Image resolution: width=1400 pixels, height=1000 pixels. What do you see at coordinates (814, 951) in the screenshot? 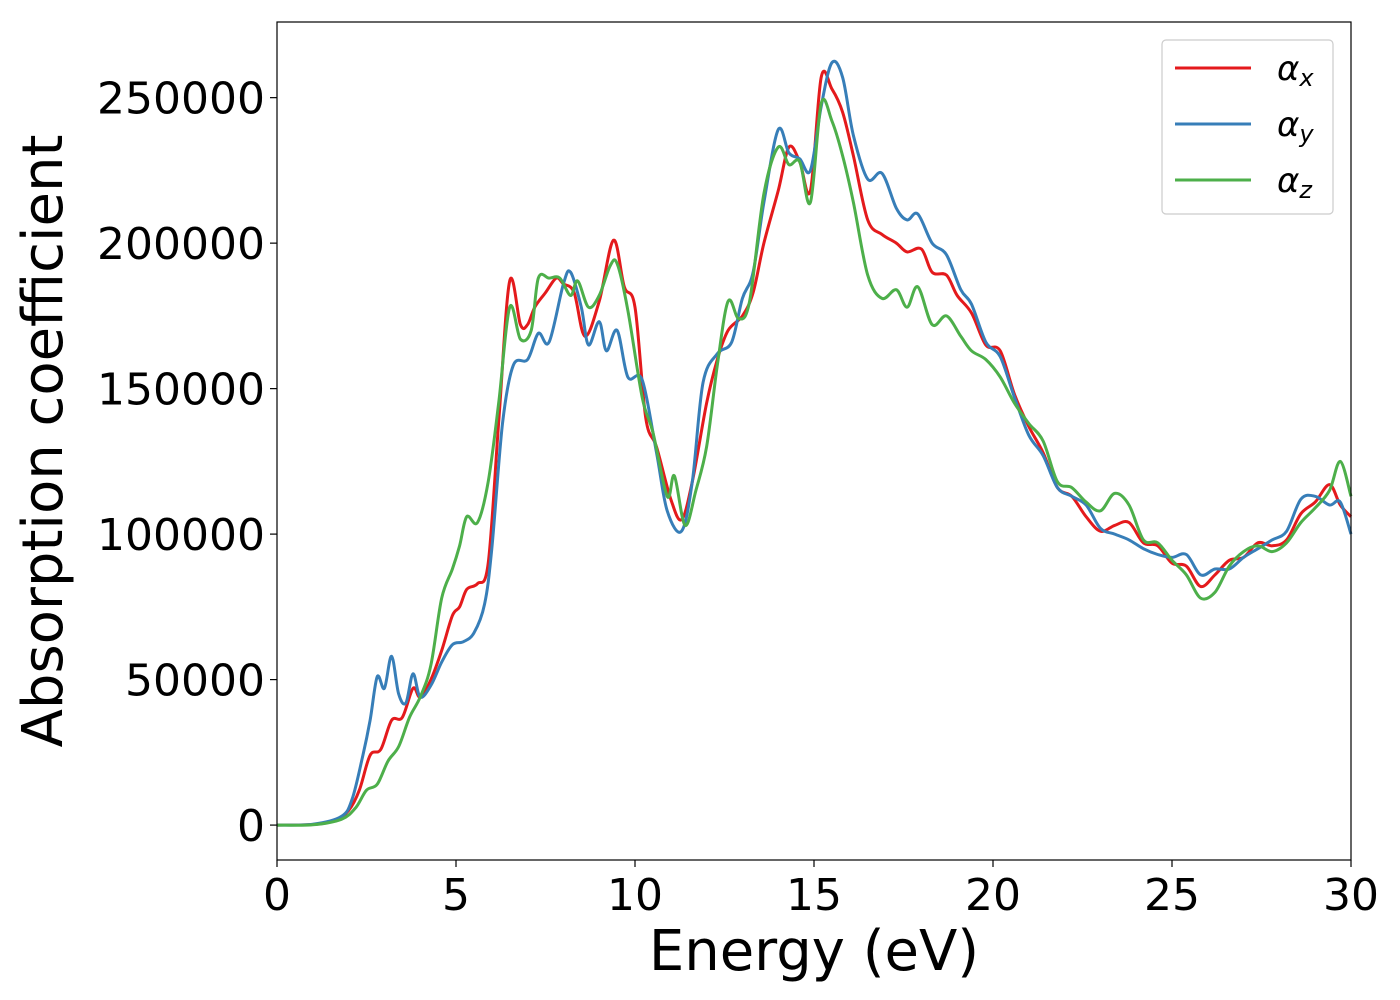
I see `x-axis-label: Energy (eV)` at bounding box center [814, 951].